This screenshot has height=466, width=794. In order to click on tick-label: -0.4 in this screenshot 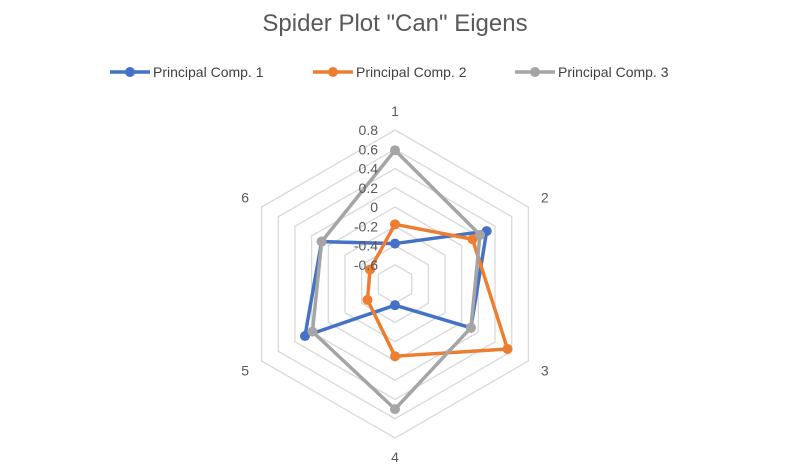, I will do `click(366, 246)`.